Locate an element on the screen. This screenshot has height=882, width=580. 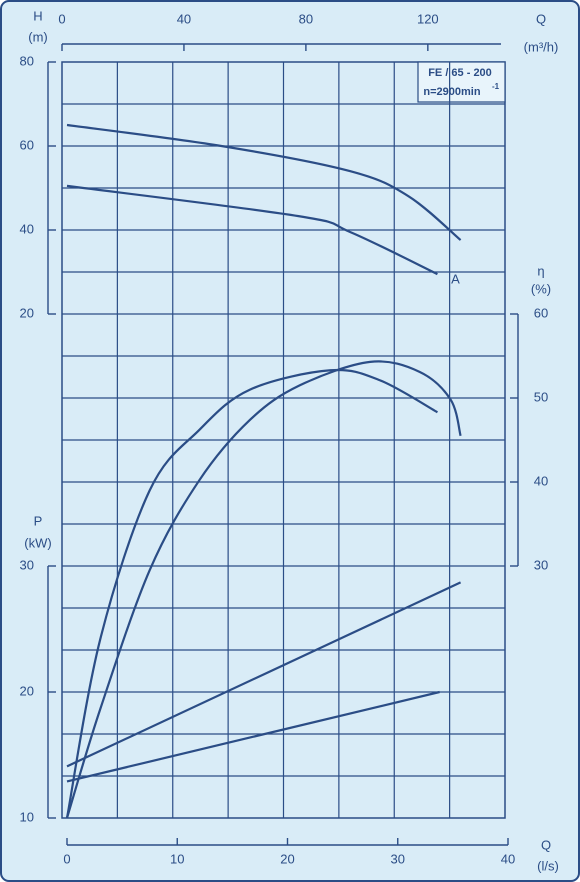
x-tick-label: 0 is located at coordinates (66, 858).